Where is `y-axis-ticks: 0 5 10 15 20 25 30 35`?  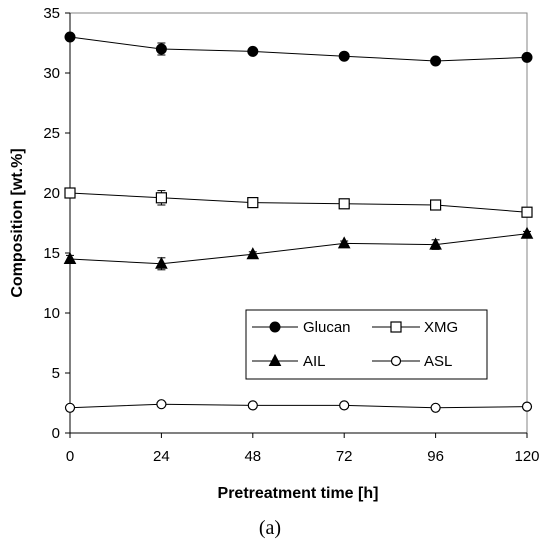 y-axis-ticks: 0 5 10 15 20 25 30 35 is located at coordinates (56, 223).